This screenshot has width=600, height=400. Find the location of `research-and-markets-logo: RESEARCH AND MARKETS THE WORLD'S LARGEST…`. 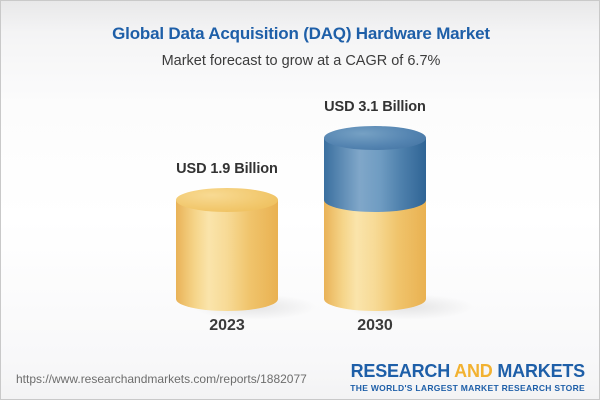

research-and-markets-logo: RESEARCH AND MARKETS THE WORLD'S LARGEST… is located at coordinates (467, 377).